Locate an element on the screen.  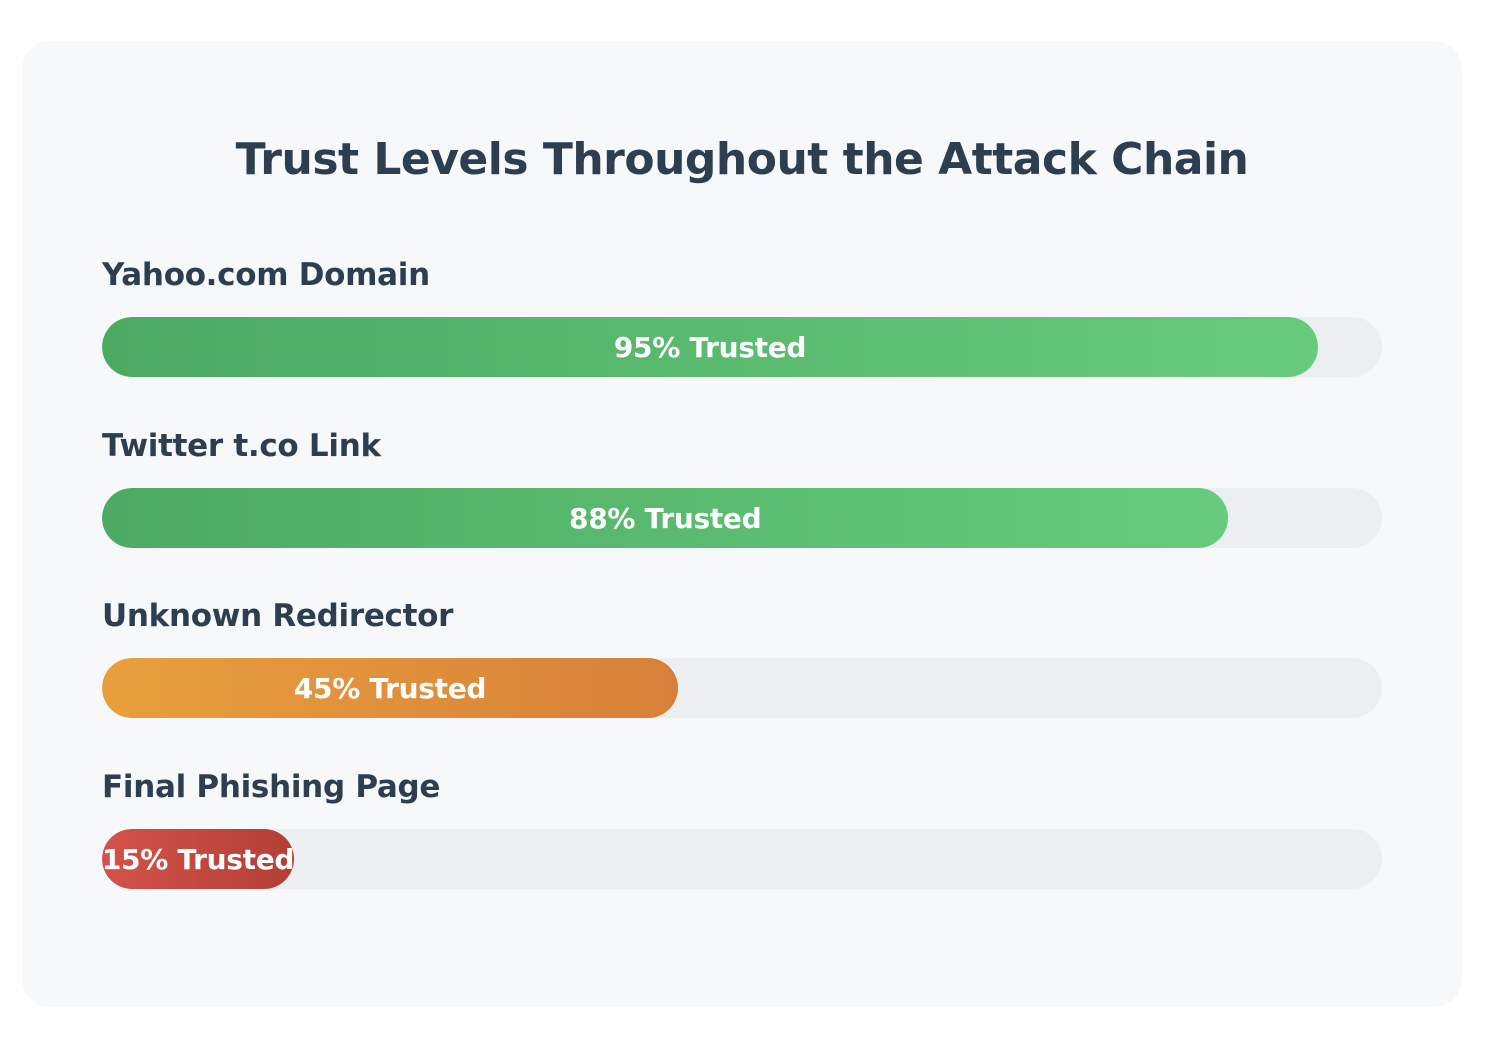
bar-fill: 88% Trusted is located at coordinates (665, 518).